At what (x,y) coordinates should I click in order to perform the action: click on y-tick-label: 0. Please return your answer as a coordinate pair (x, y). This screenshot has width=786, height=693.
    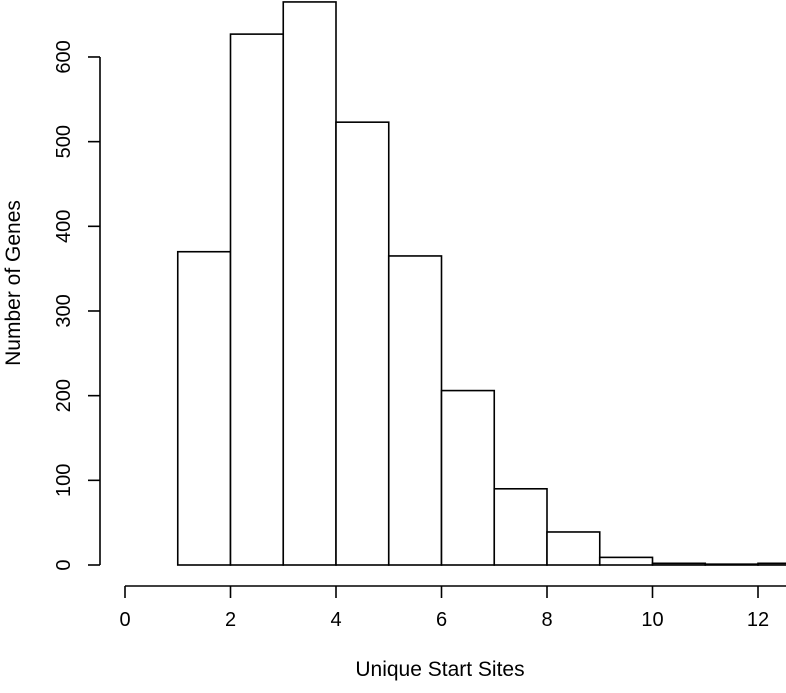
    Looking at the image, I should click on (64, 564).